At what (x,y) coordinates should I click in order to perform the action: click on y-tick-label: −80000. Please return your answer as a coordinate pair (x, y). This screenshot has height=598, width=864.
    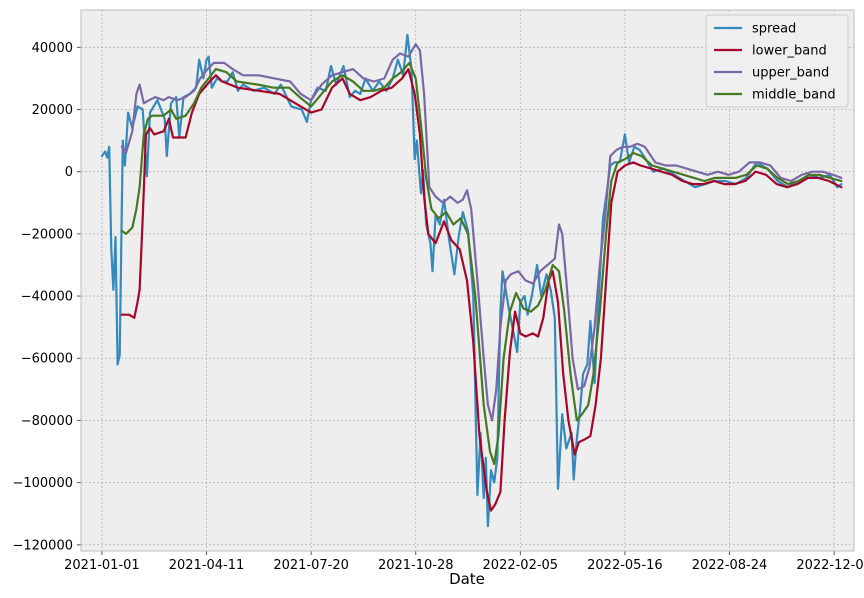
    Looking at the image, I should click on (47, 421).